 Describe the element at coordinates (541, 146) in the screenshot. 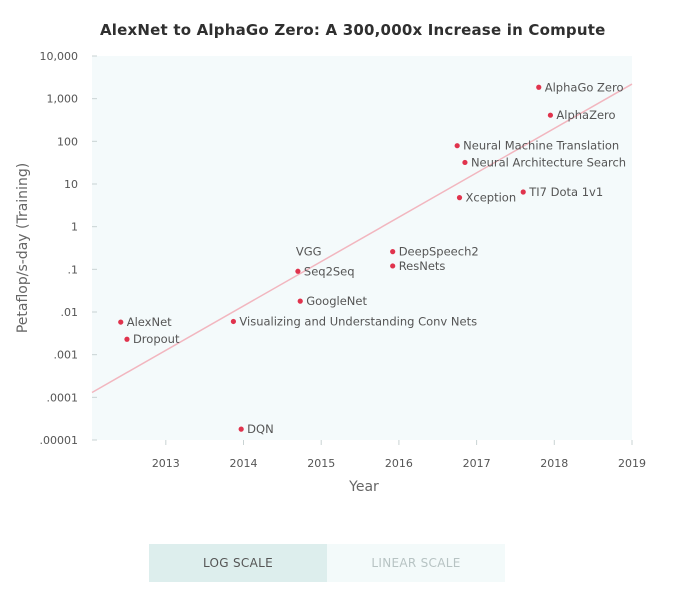

I see `point-label: Neural Machine Translation` at that location.